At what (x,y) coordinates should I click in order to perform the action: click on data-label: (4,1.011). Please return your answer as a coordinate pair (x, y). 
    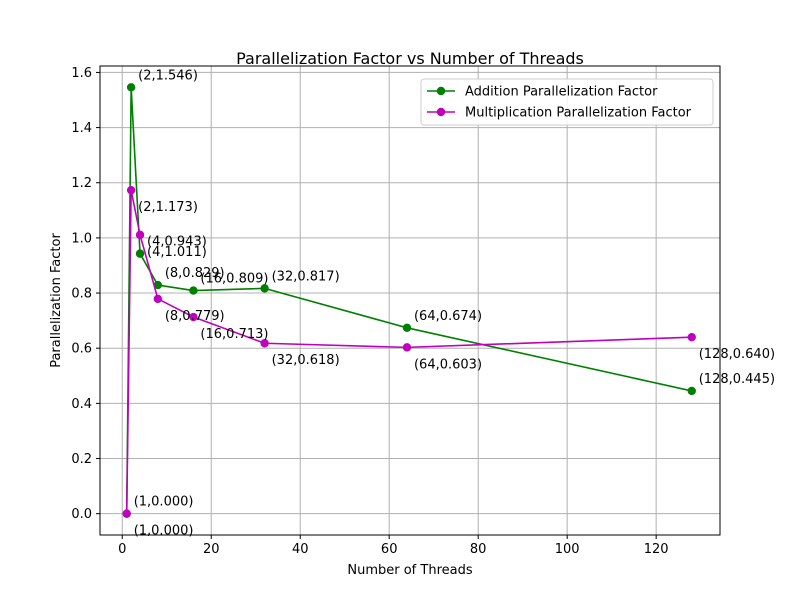
    Looking at the image, I should click on (177, 252).